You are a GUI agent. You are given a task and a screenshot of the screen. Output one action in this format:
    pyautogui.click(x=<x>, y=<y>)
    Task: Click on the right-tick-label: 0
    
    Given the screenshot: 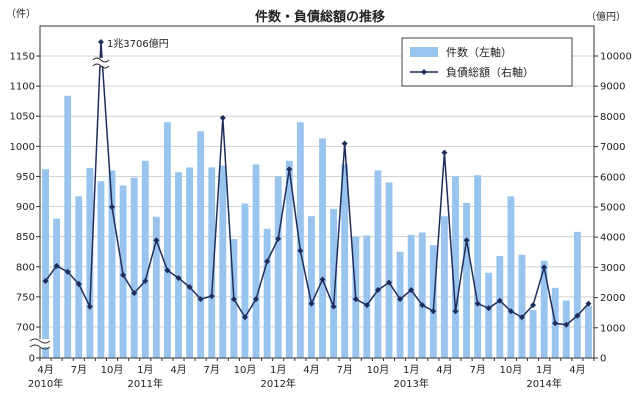 What is the action you would take?
    pyautogui.click(x=603, y=359)
    